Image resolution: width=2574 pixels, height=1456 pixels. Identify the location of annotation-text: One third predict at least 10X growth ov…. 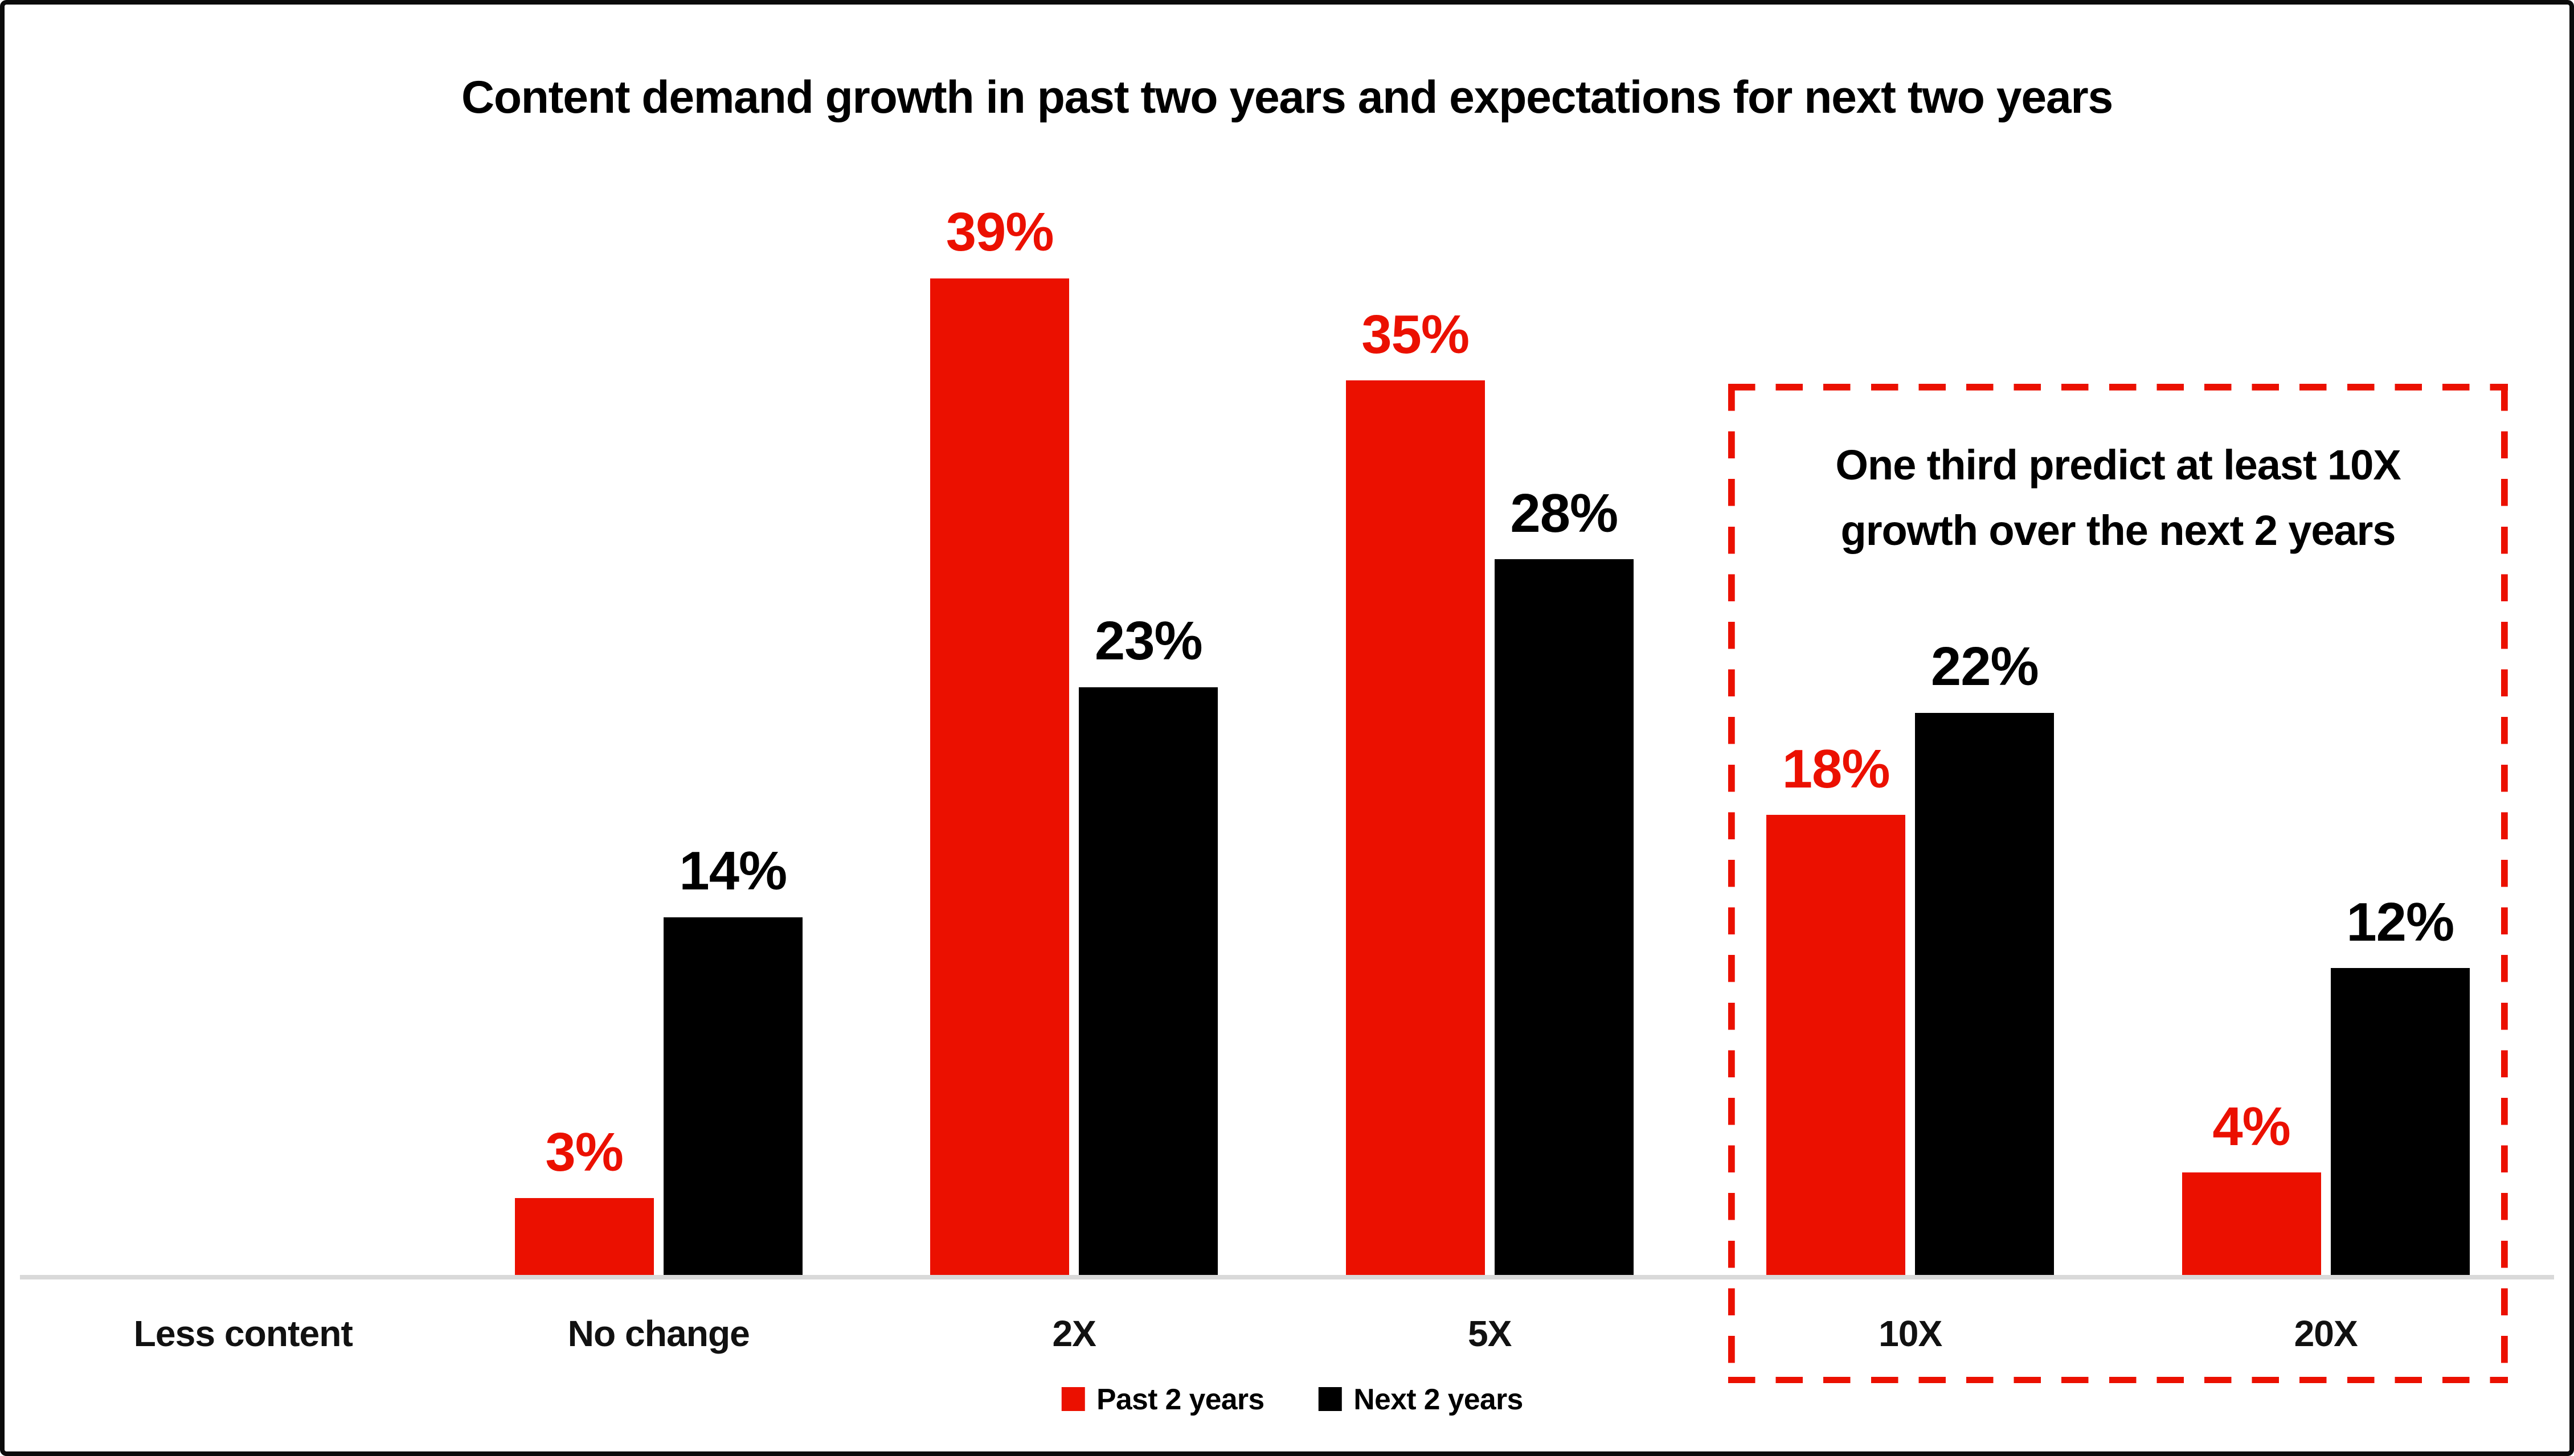
(2118, 498).